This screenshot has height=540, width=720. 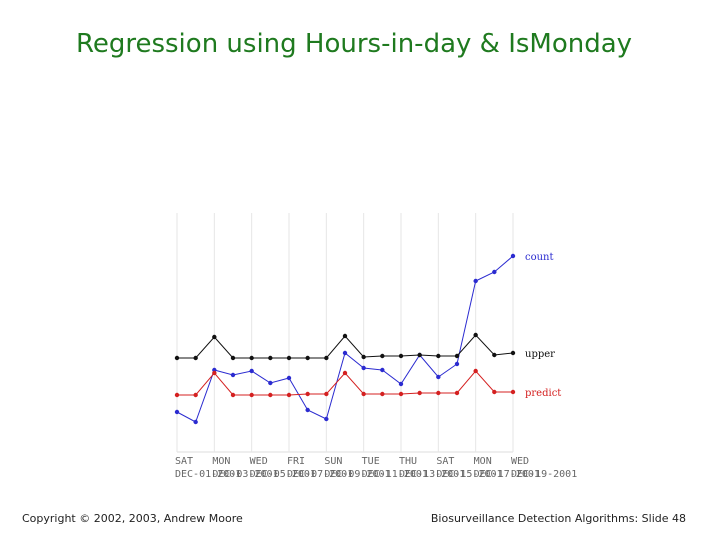 What do you see at coordinates (296, 461) in the screenshot?
I see `x-tick-label: FRI` at bounding box center [296, 461].